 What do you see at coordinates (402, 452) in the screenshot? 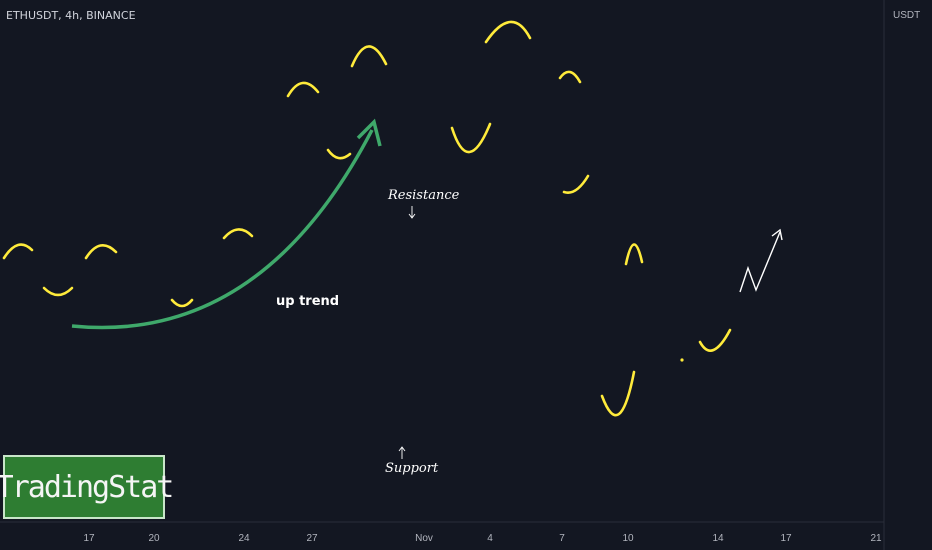
I see `support-pointer` at bounding box center [402, 452].